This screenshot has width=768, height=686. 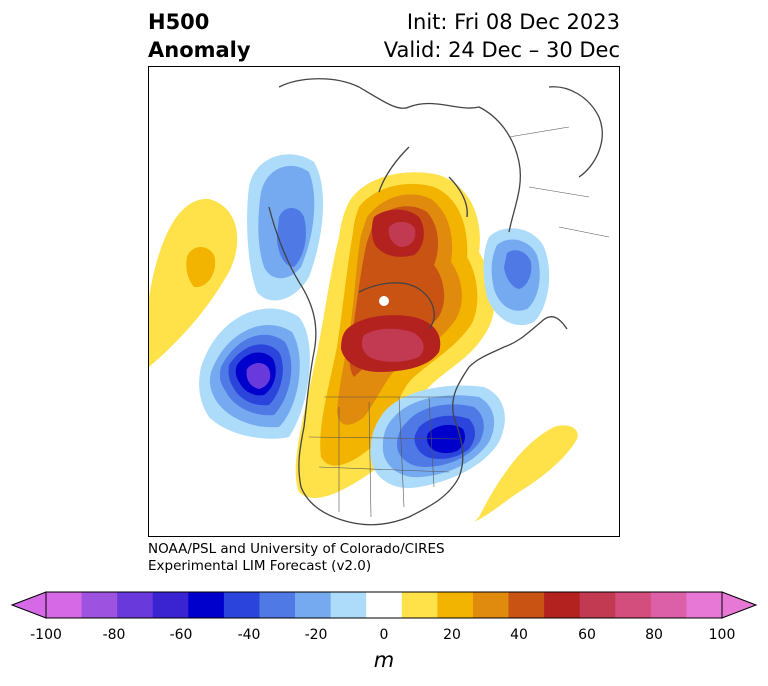 What do you see at coordinates (114, 635) in the screenshot?
I see `colorbar-tick-label: -80` at bounding box center [114, 635].